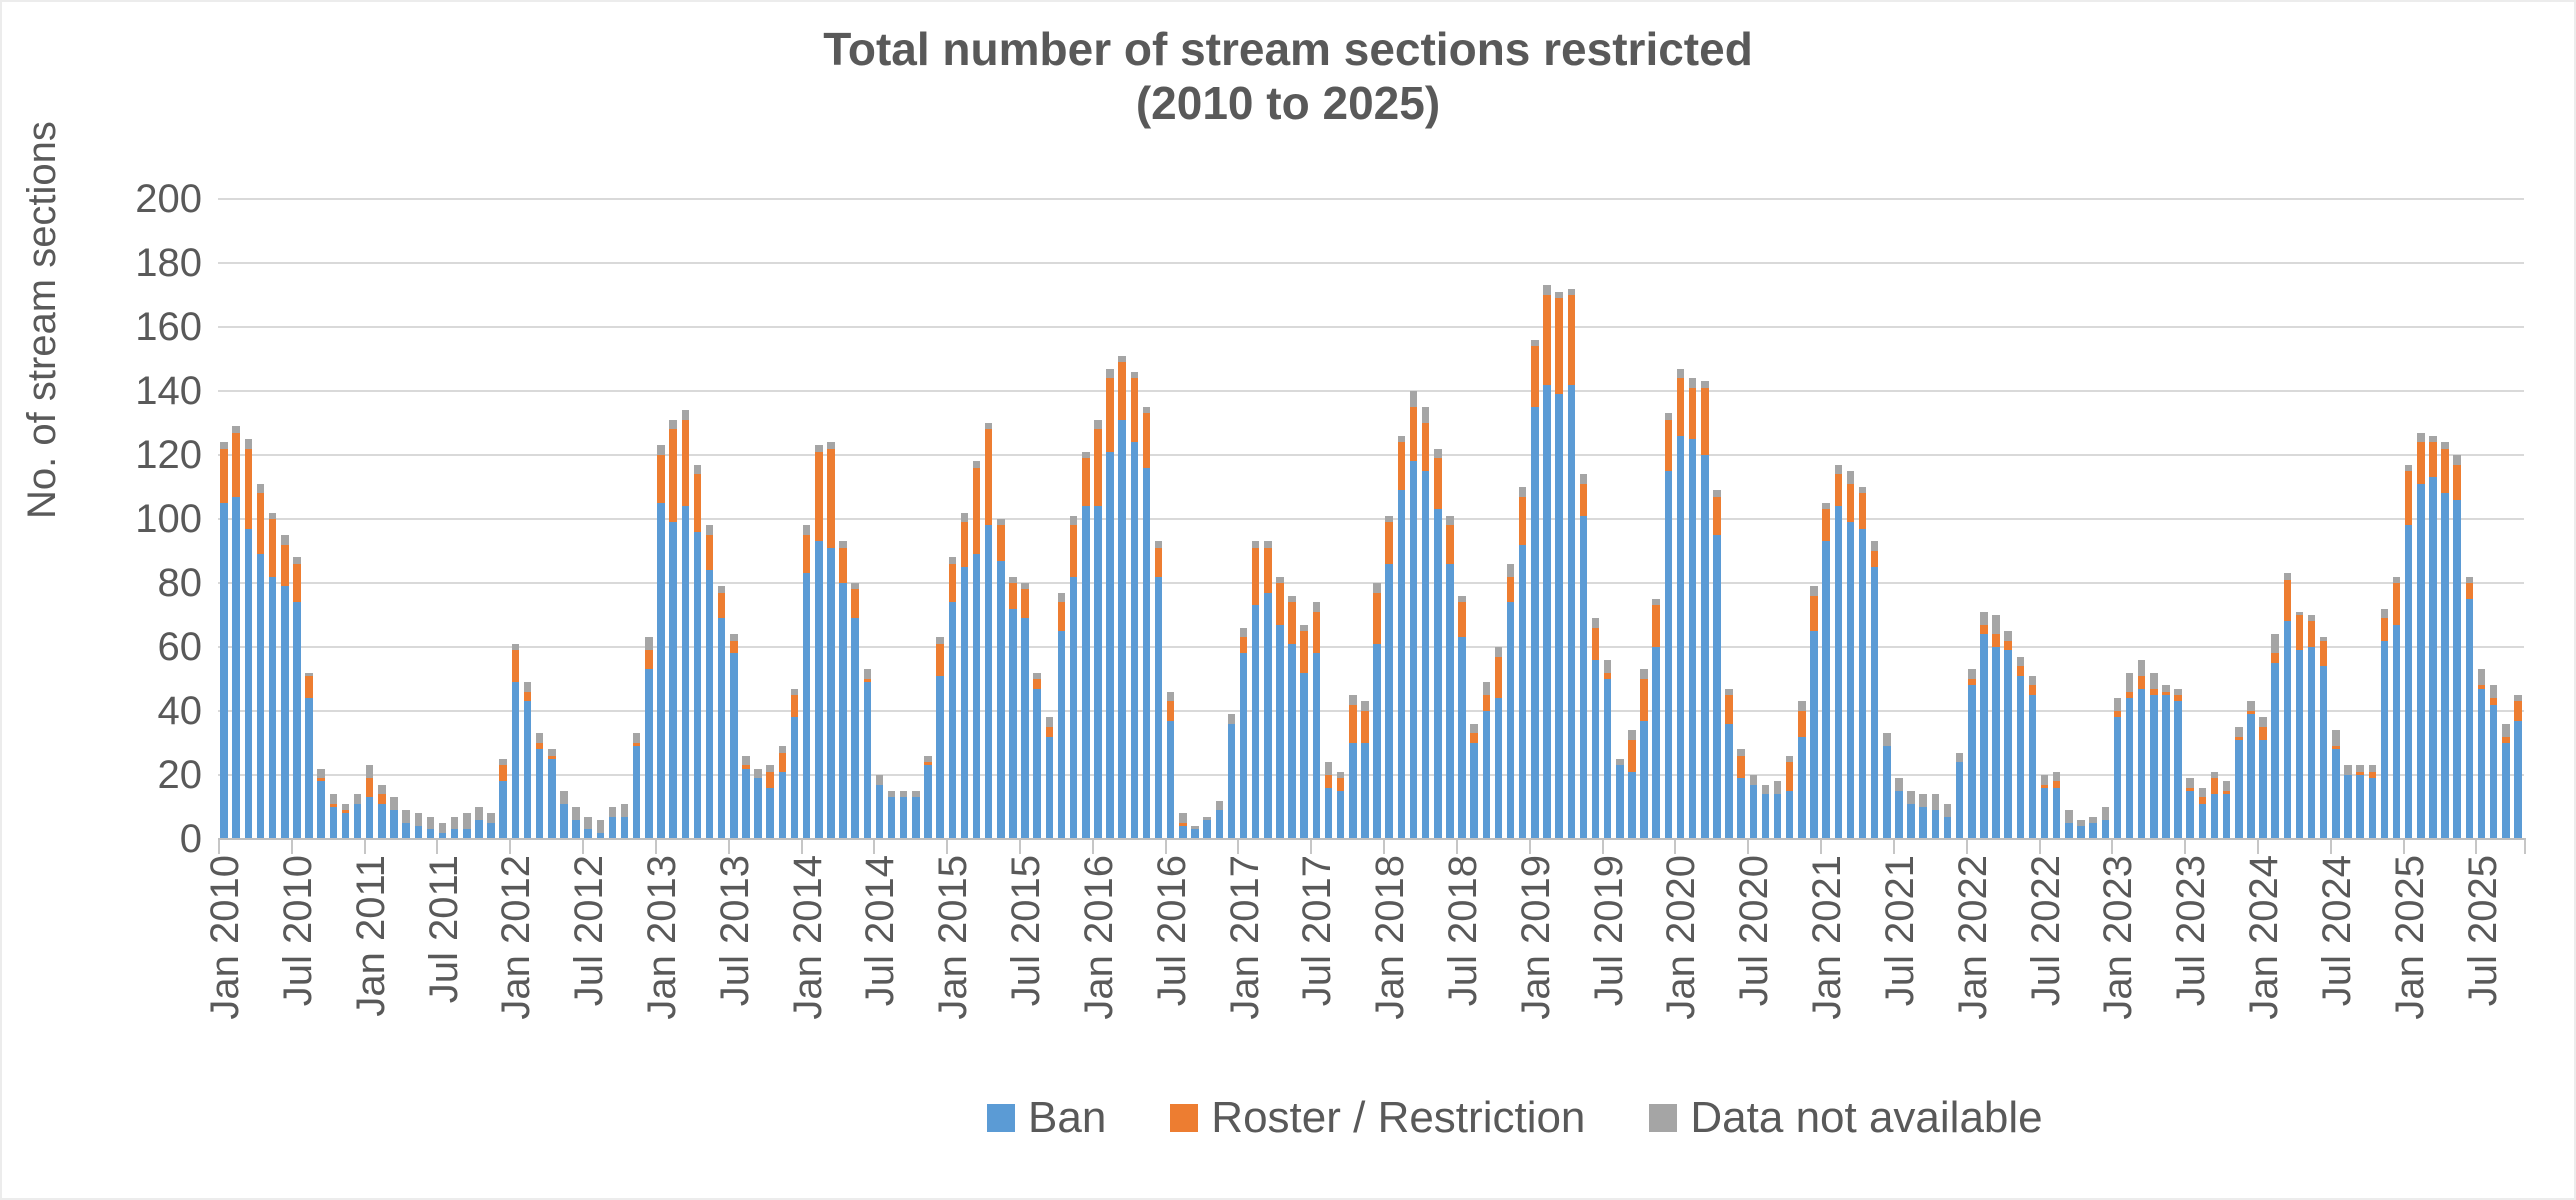  Describe the element at coordinates (624, 827) in the screenshot. I see `bar-oct-2012-ban` at that location.